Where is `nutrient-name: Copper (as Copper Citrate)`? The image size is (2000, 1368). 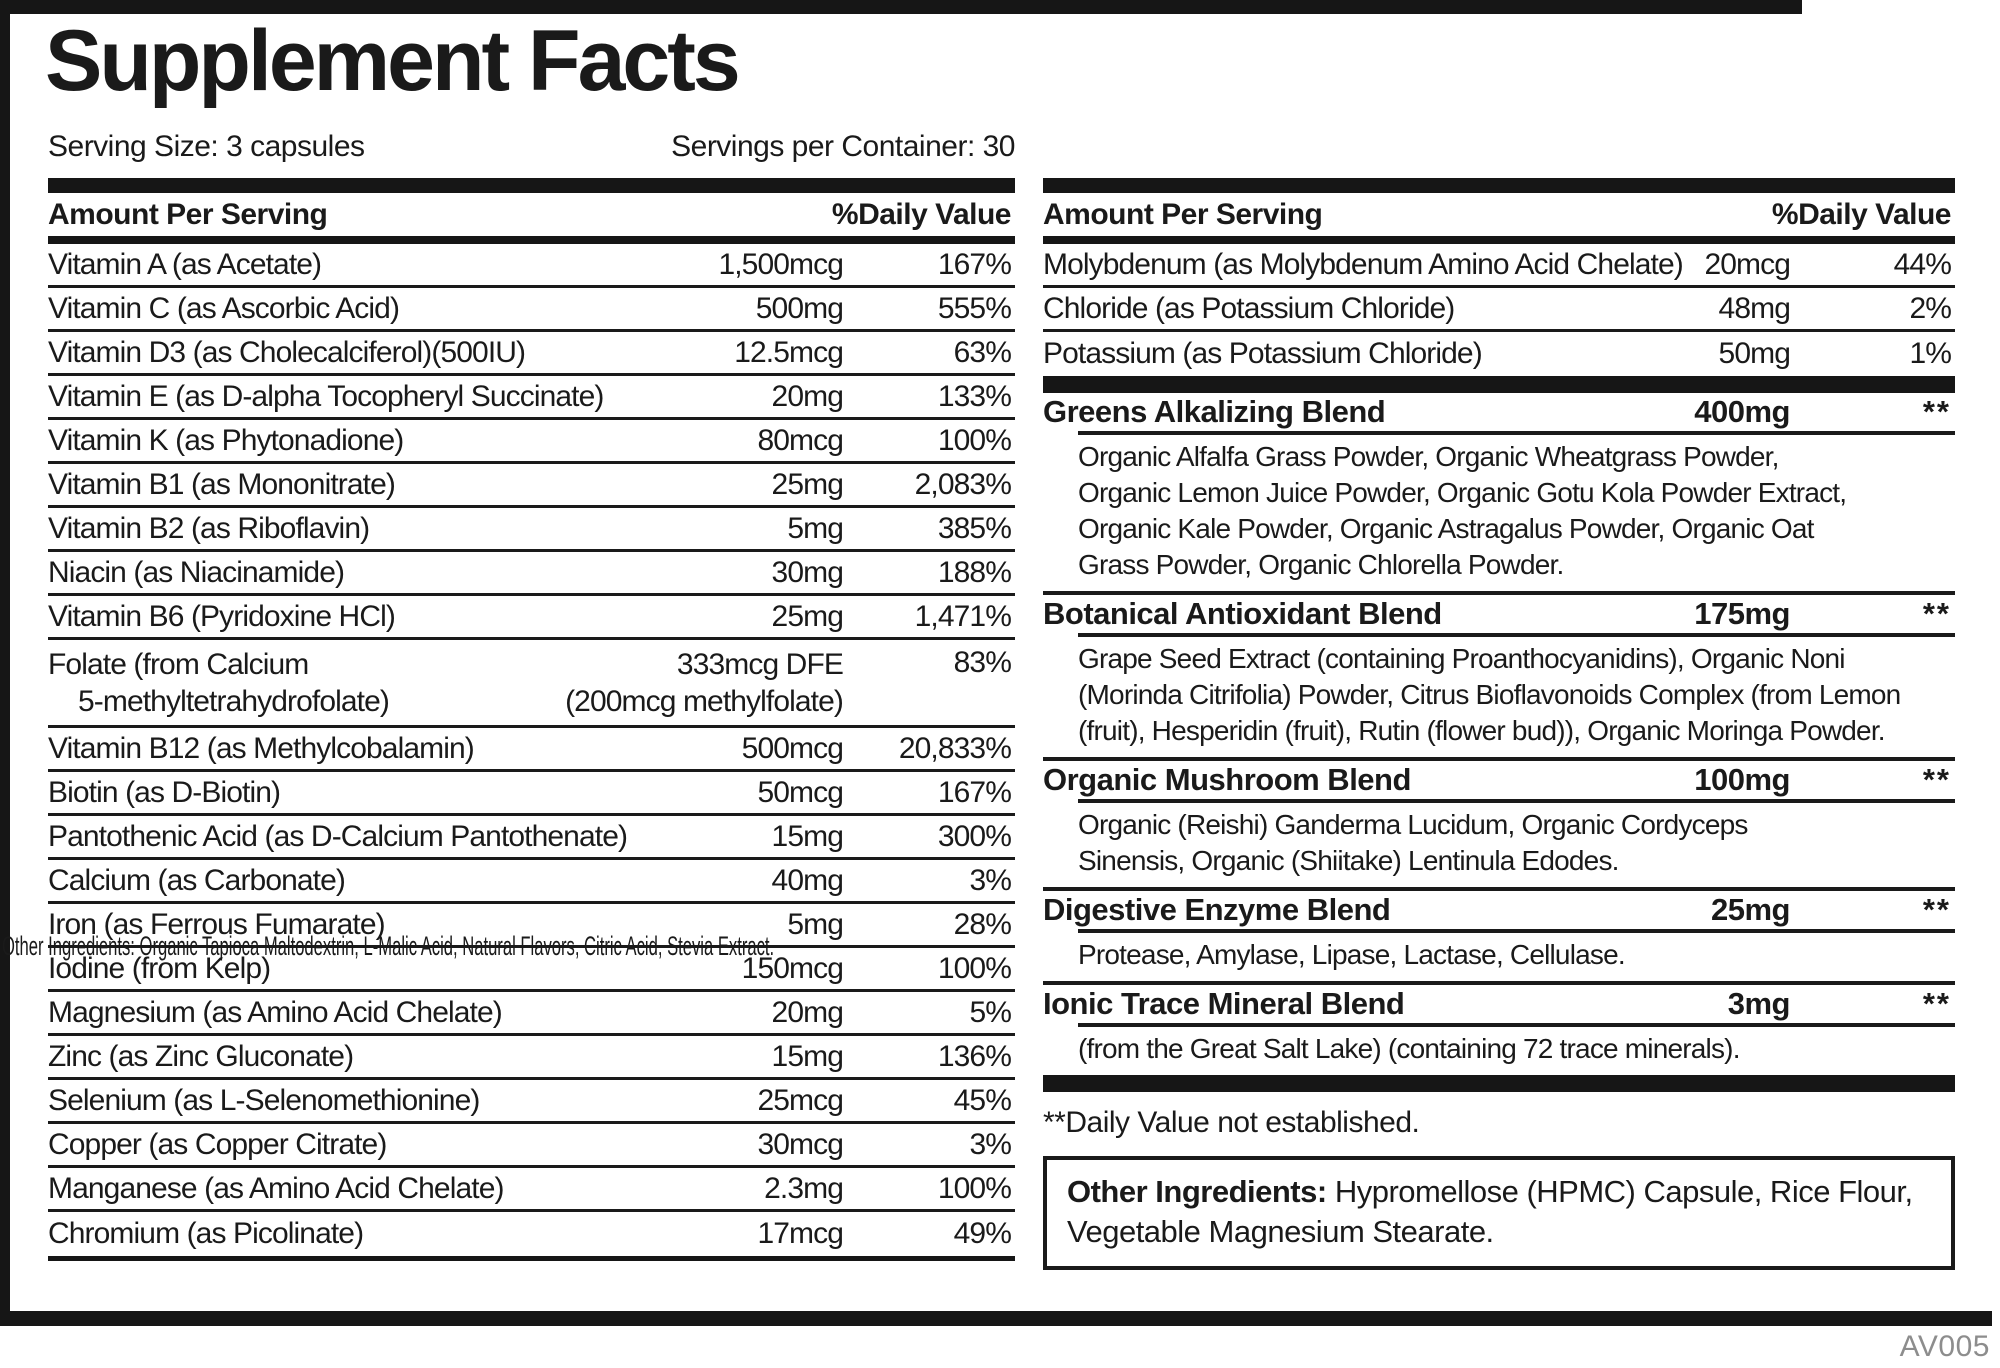 nutrient-name: Copper (as Copper Citrate) is located at coordinates (217, 1144).